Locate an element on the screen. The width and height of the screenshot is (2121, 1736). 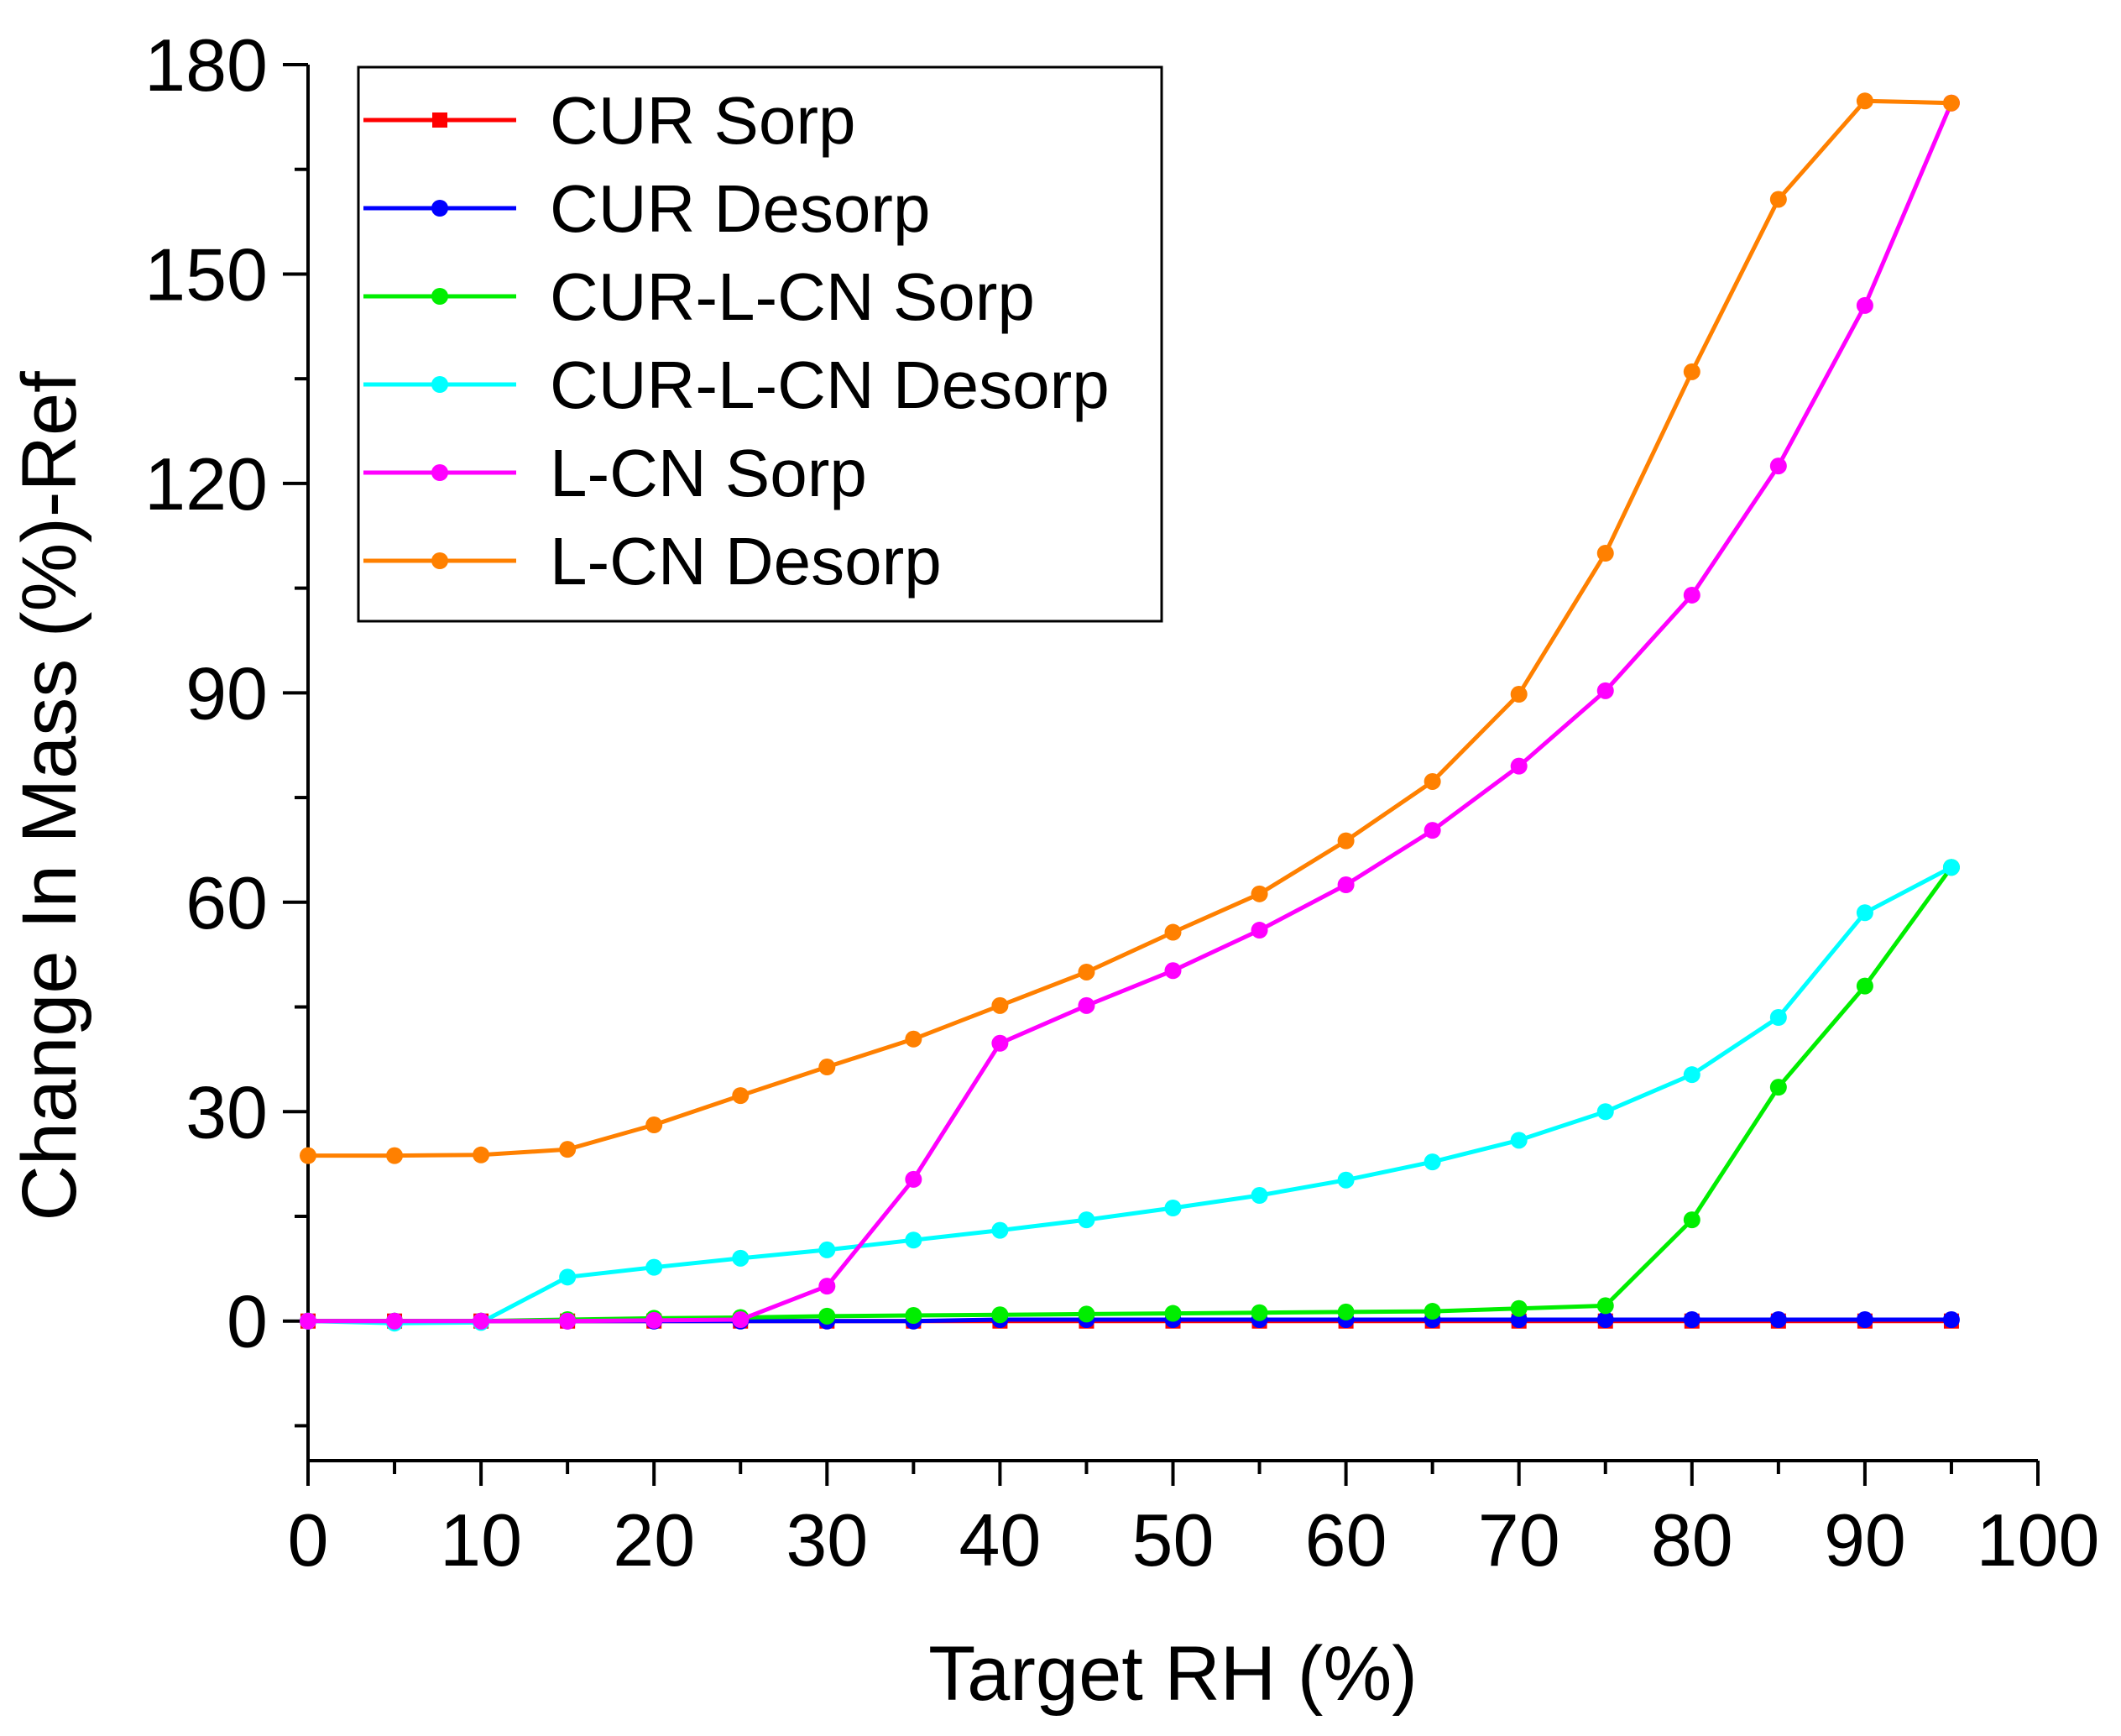
x-tick-label: 0 is located at coordinates (309, 1540).